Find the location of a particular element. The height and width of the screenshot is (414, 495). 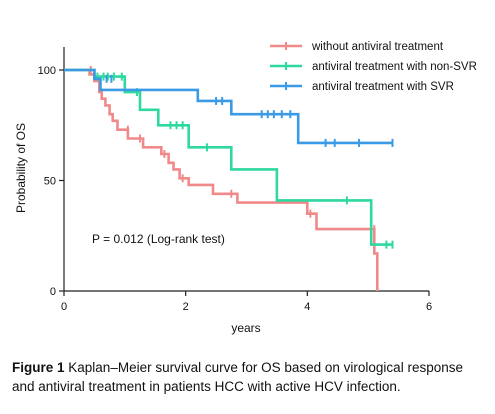

caption-label: Figure 1 is located at coordinates (38, 367).